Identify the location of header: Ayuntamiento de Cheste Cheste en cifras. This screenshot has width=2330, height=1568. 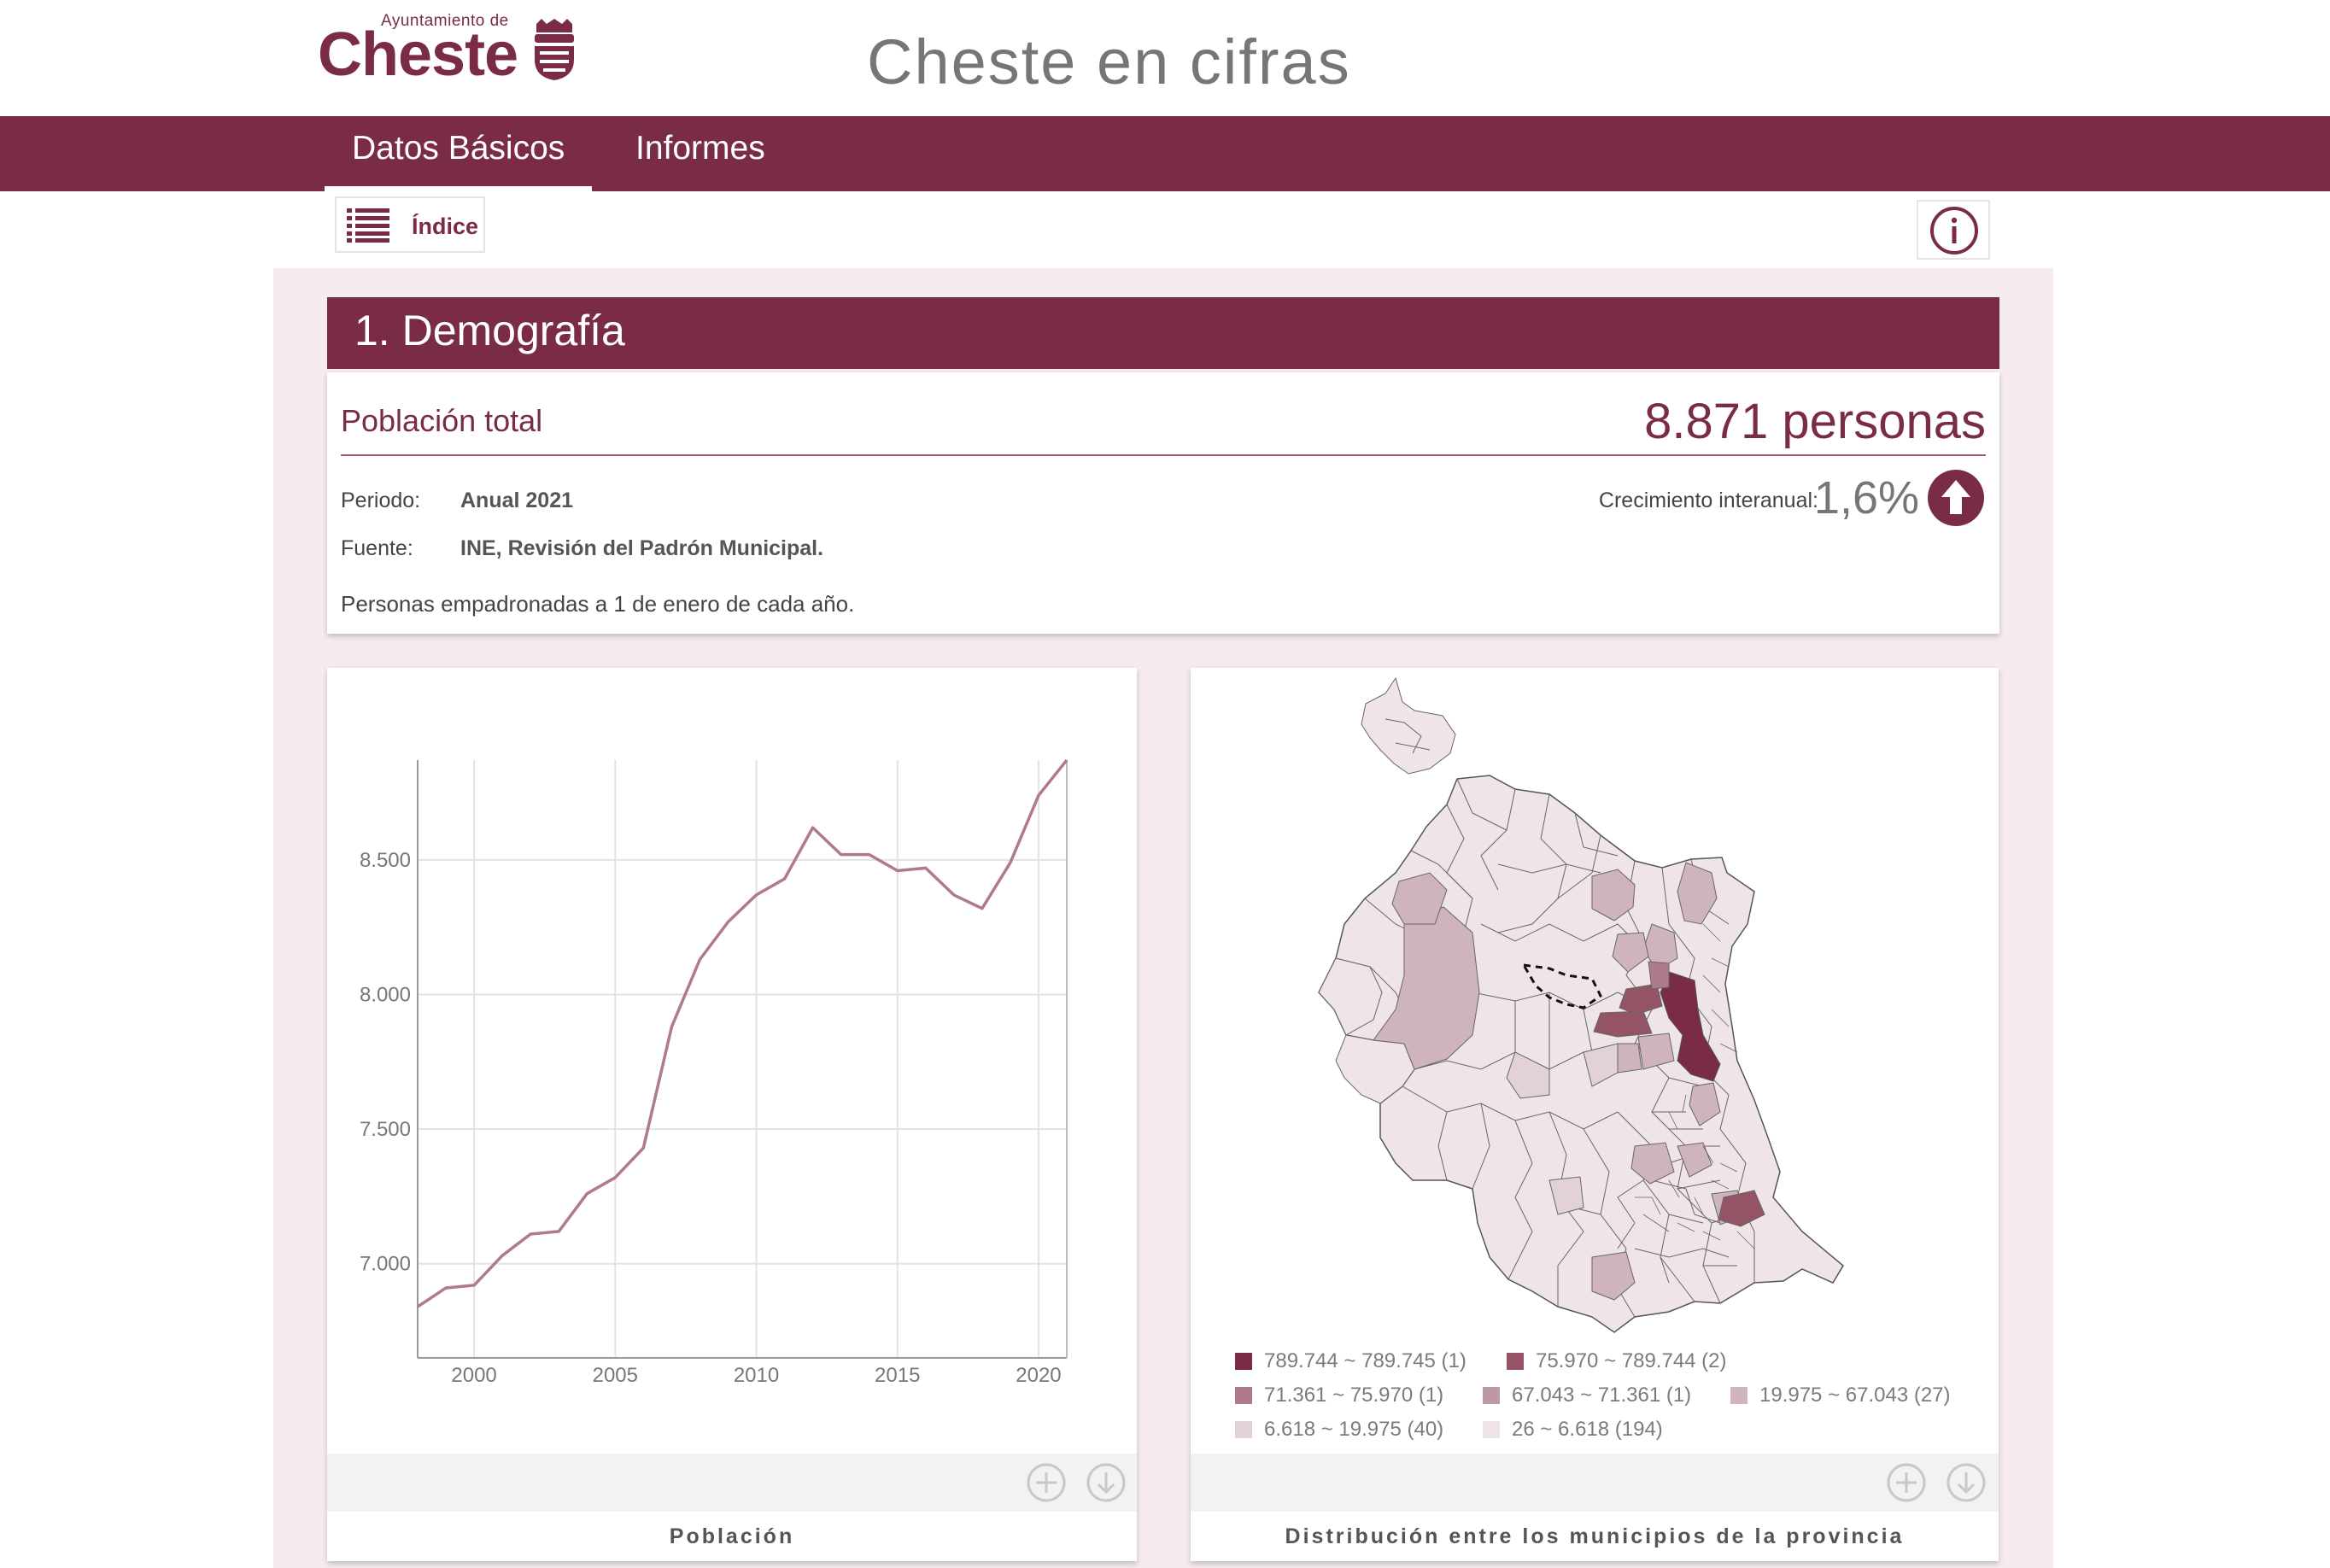
(1165, 58).